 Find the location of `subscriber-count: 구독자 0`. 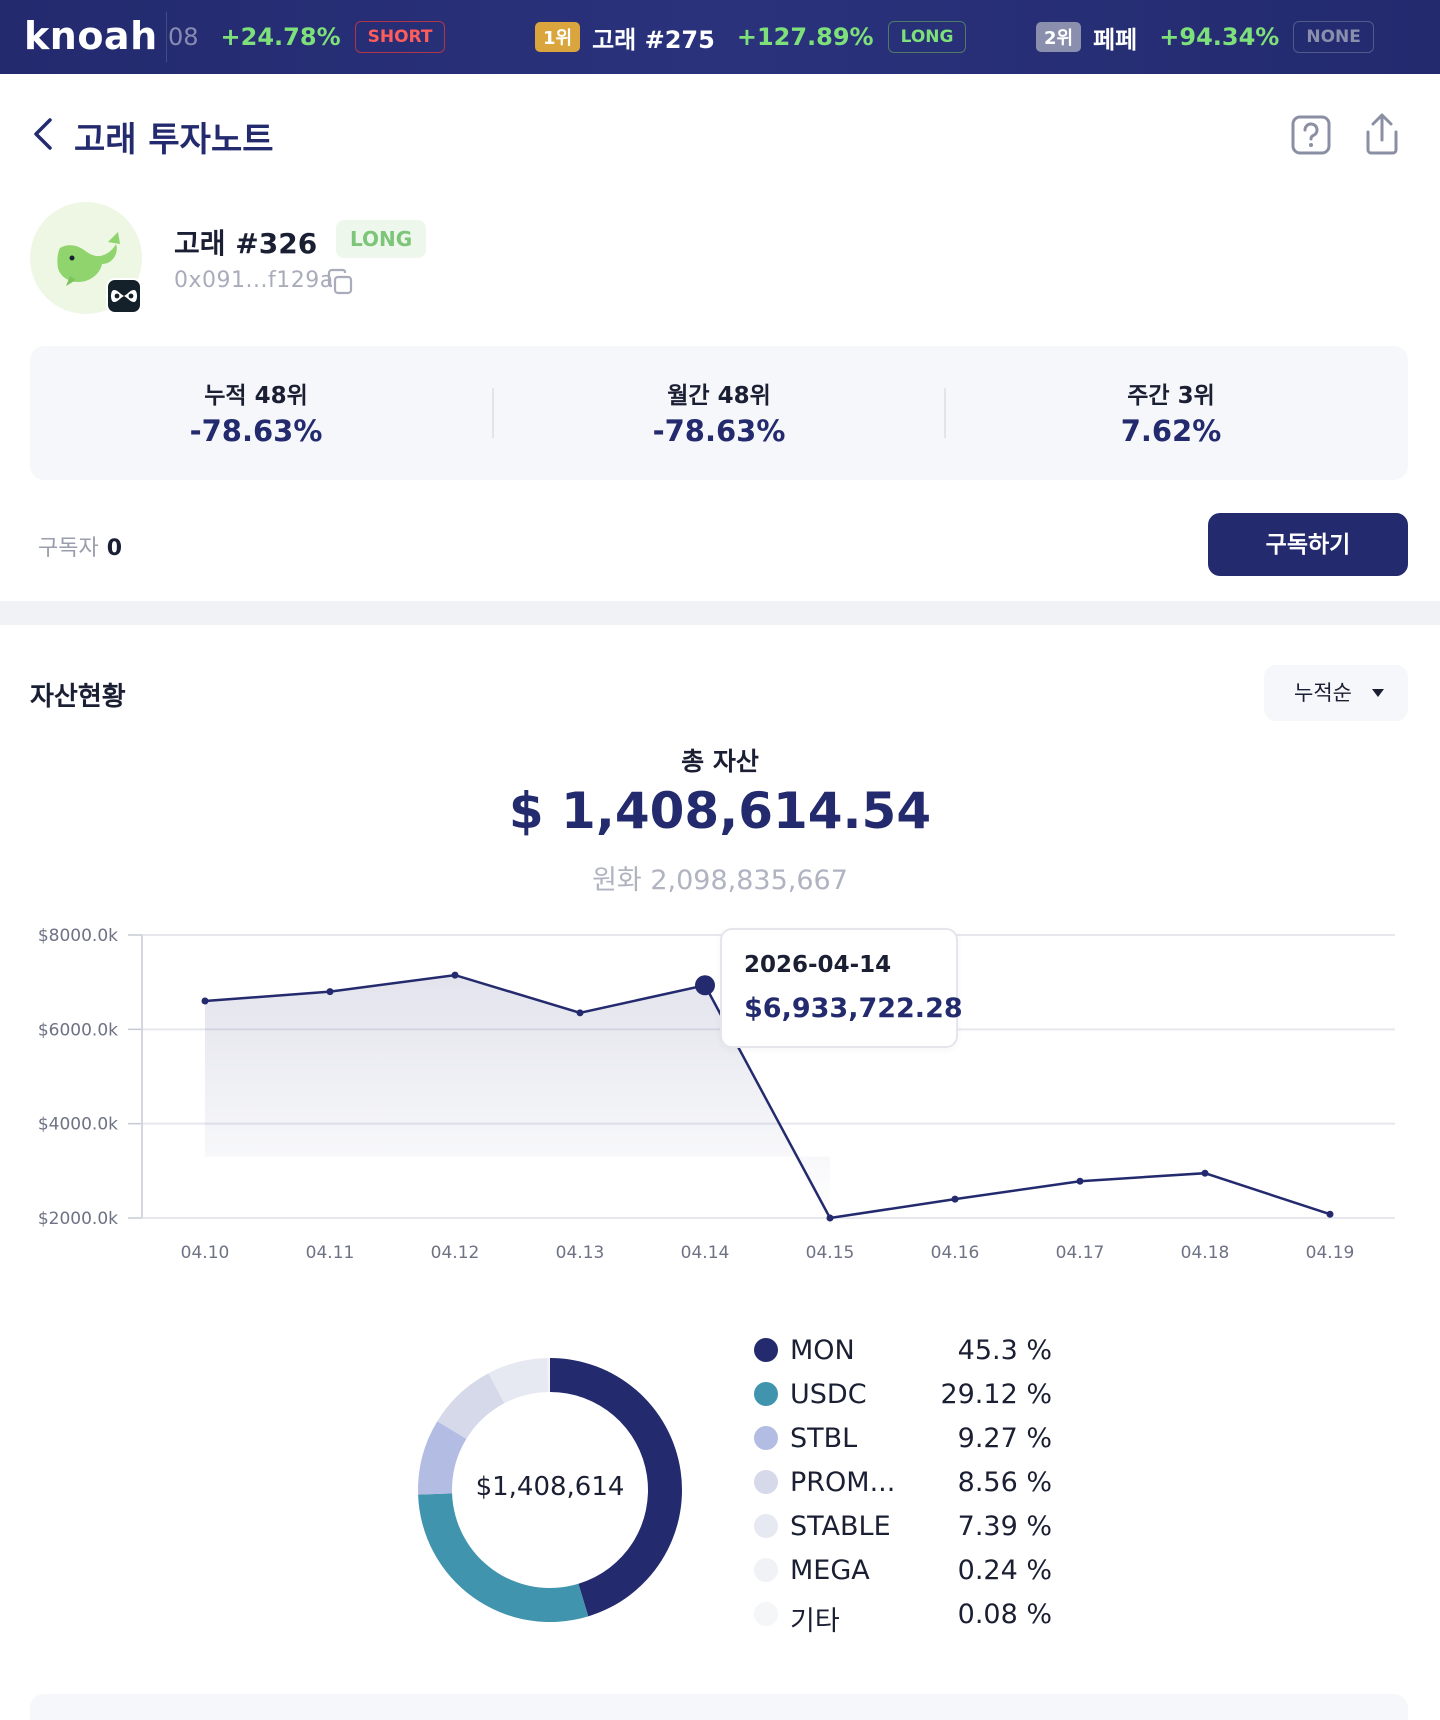

subscriber-count: 구독자 0 is located at coordinates (80, 546).